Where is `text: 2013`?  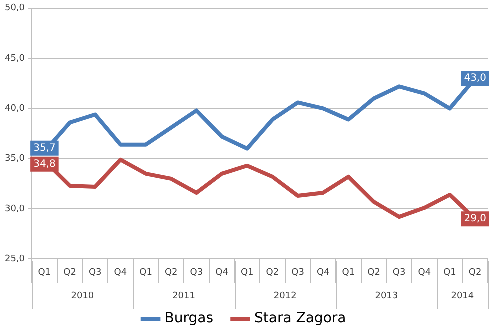 text: 2013 is located at coordinates (386, 297).